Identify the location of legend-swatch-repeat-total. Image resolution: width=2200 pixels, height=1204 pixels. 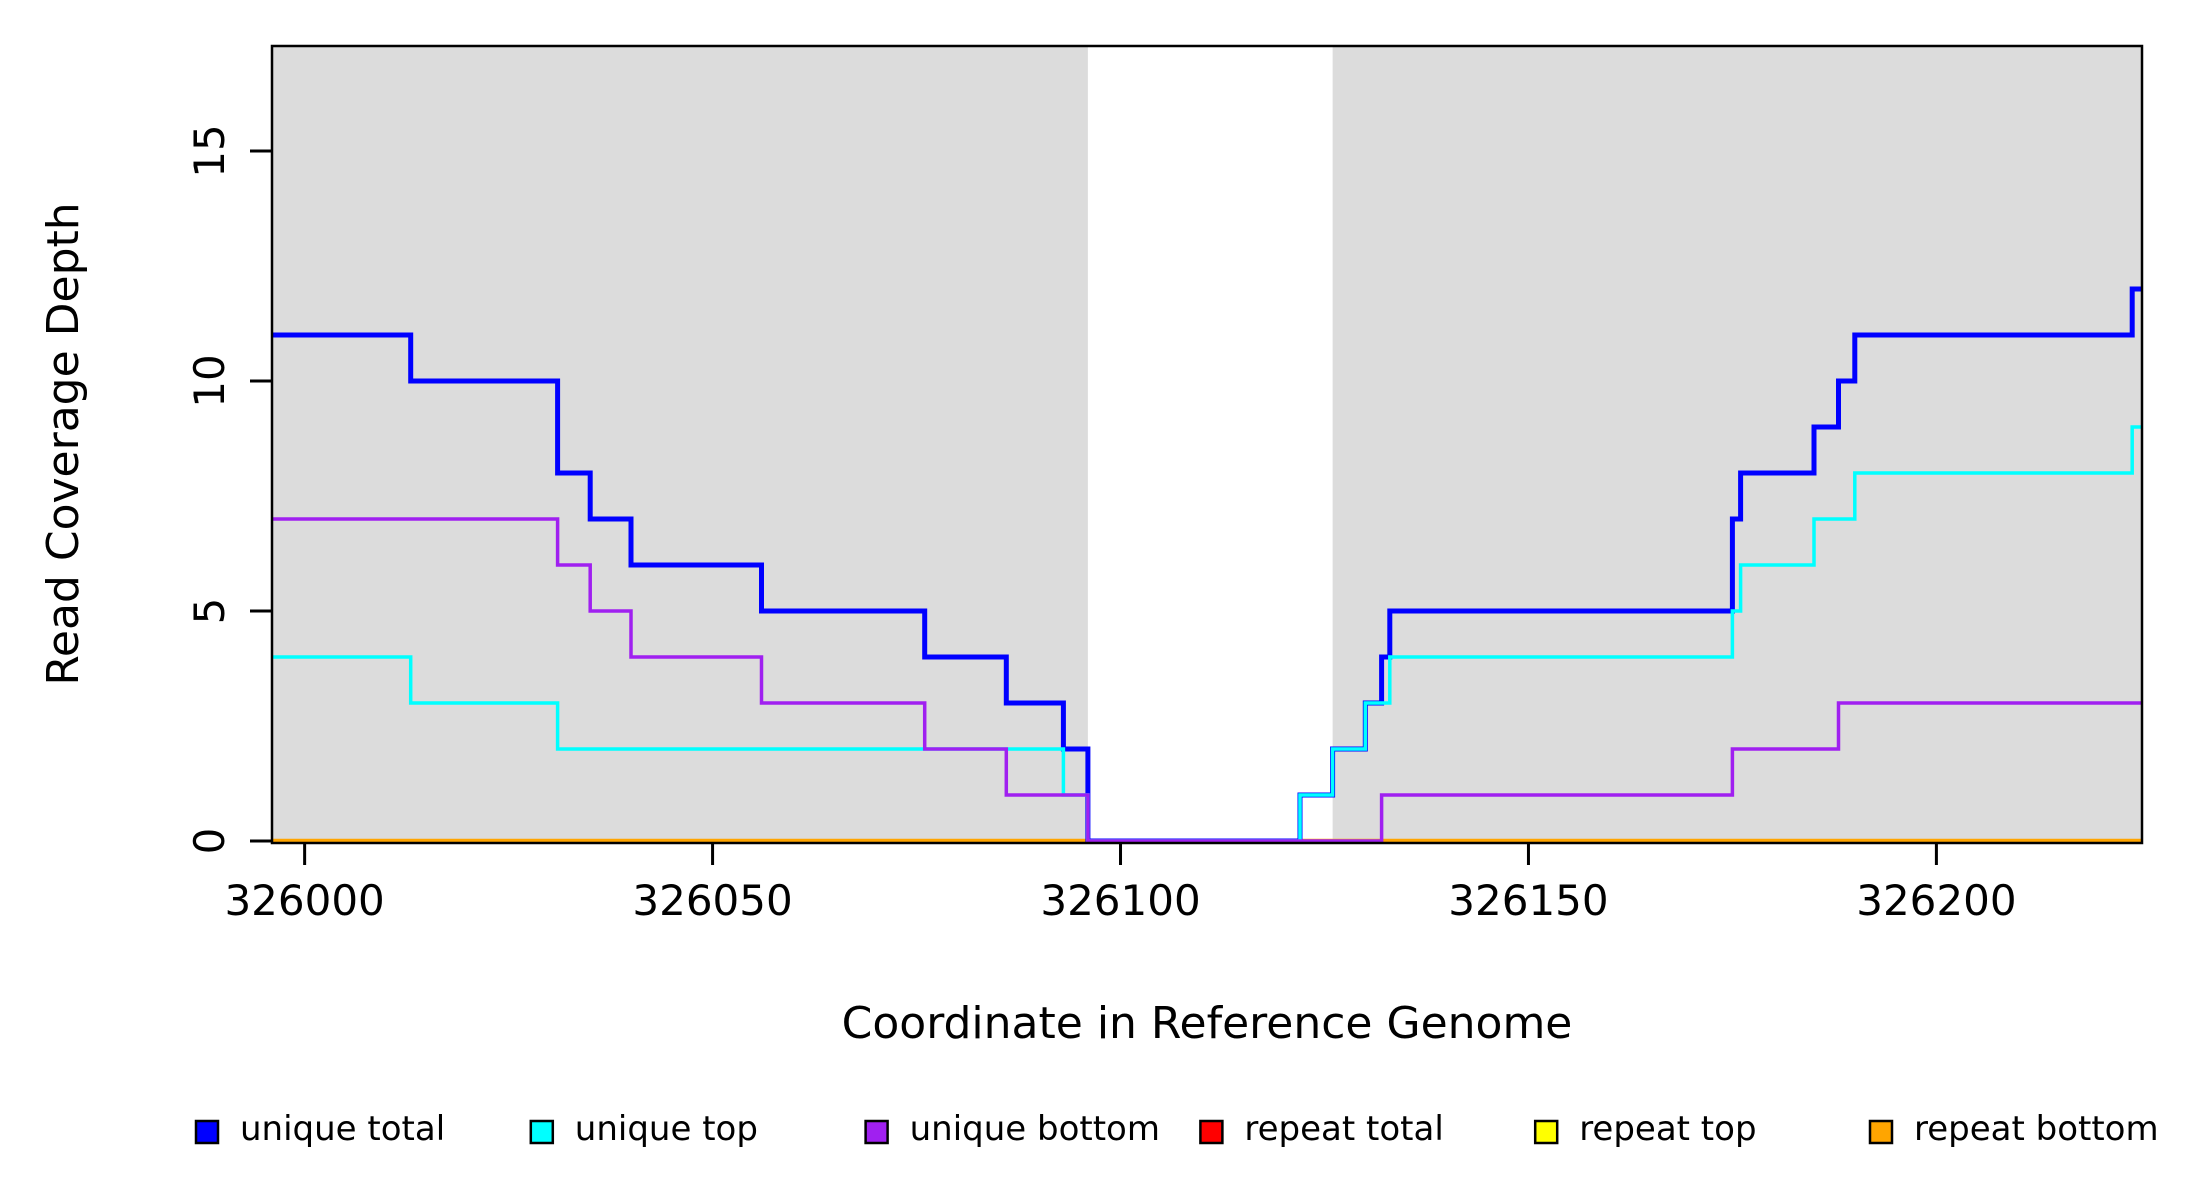
(1211, 1132).